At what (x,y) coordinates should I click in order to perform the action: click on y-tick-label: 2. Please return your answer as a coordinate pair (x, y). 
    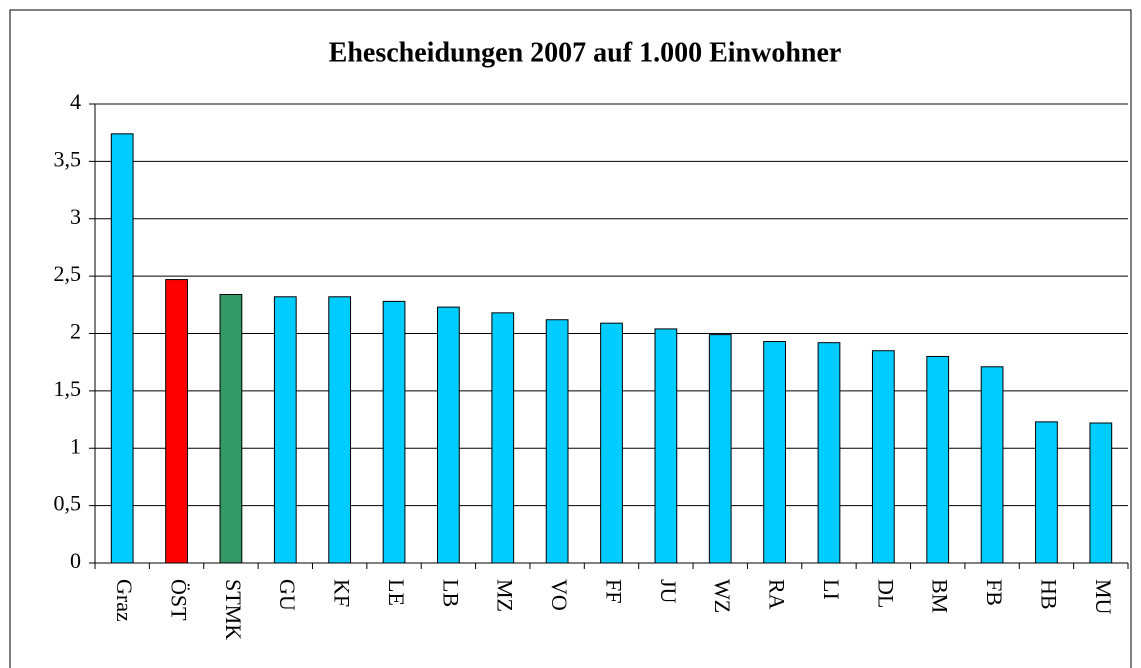
    Looking at the image, I should click on (75, 331).